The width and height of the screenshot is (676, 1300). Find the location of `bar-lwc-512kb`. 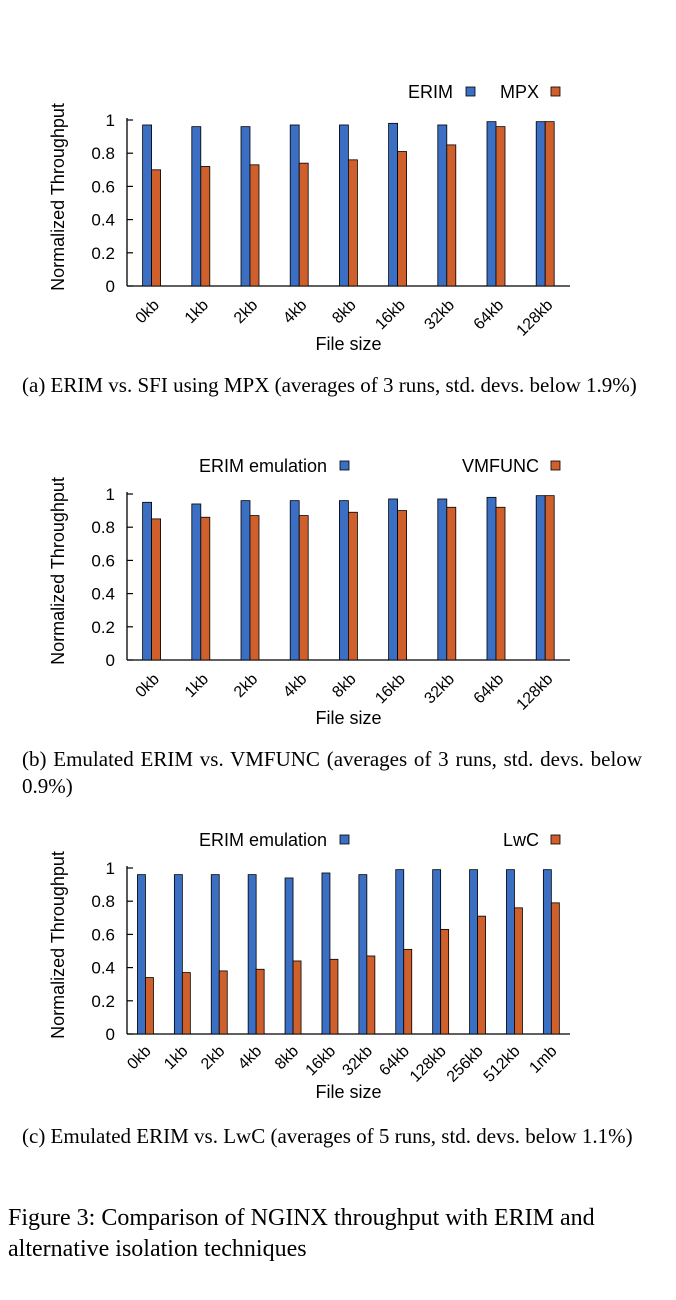

bar-lwc-512kb is located at coordinates (518, 971).